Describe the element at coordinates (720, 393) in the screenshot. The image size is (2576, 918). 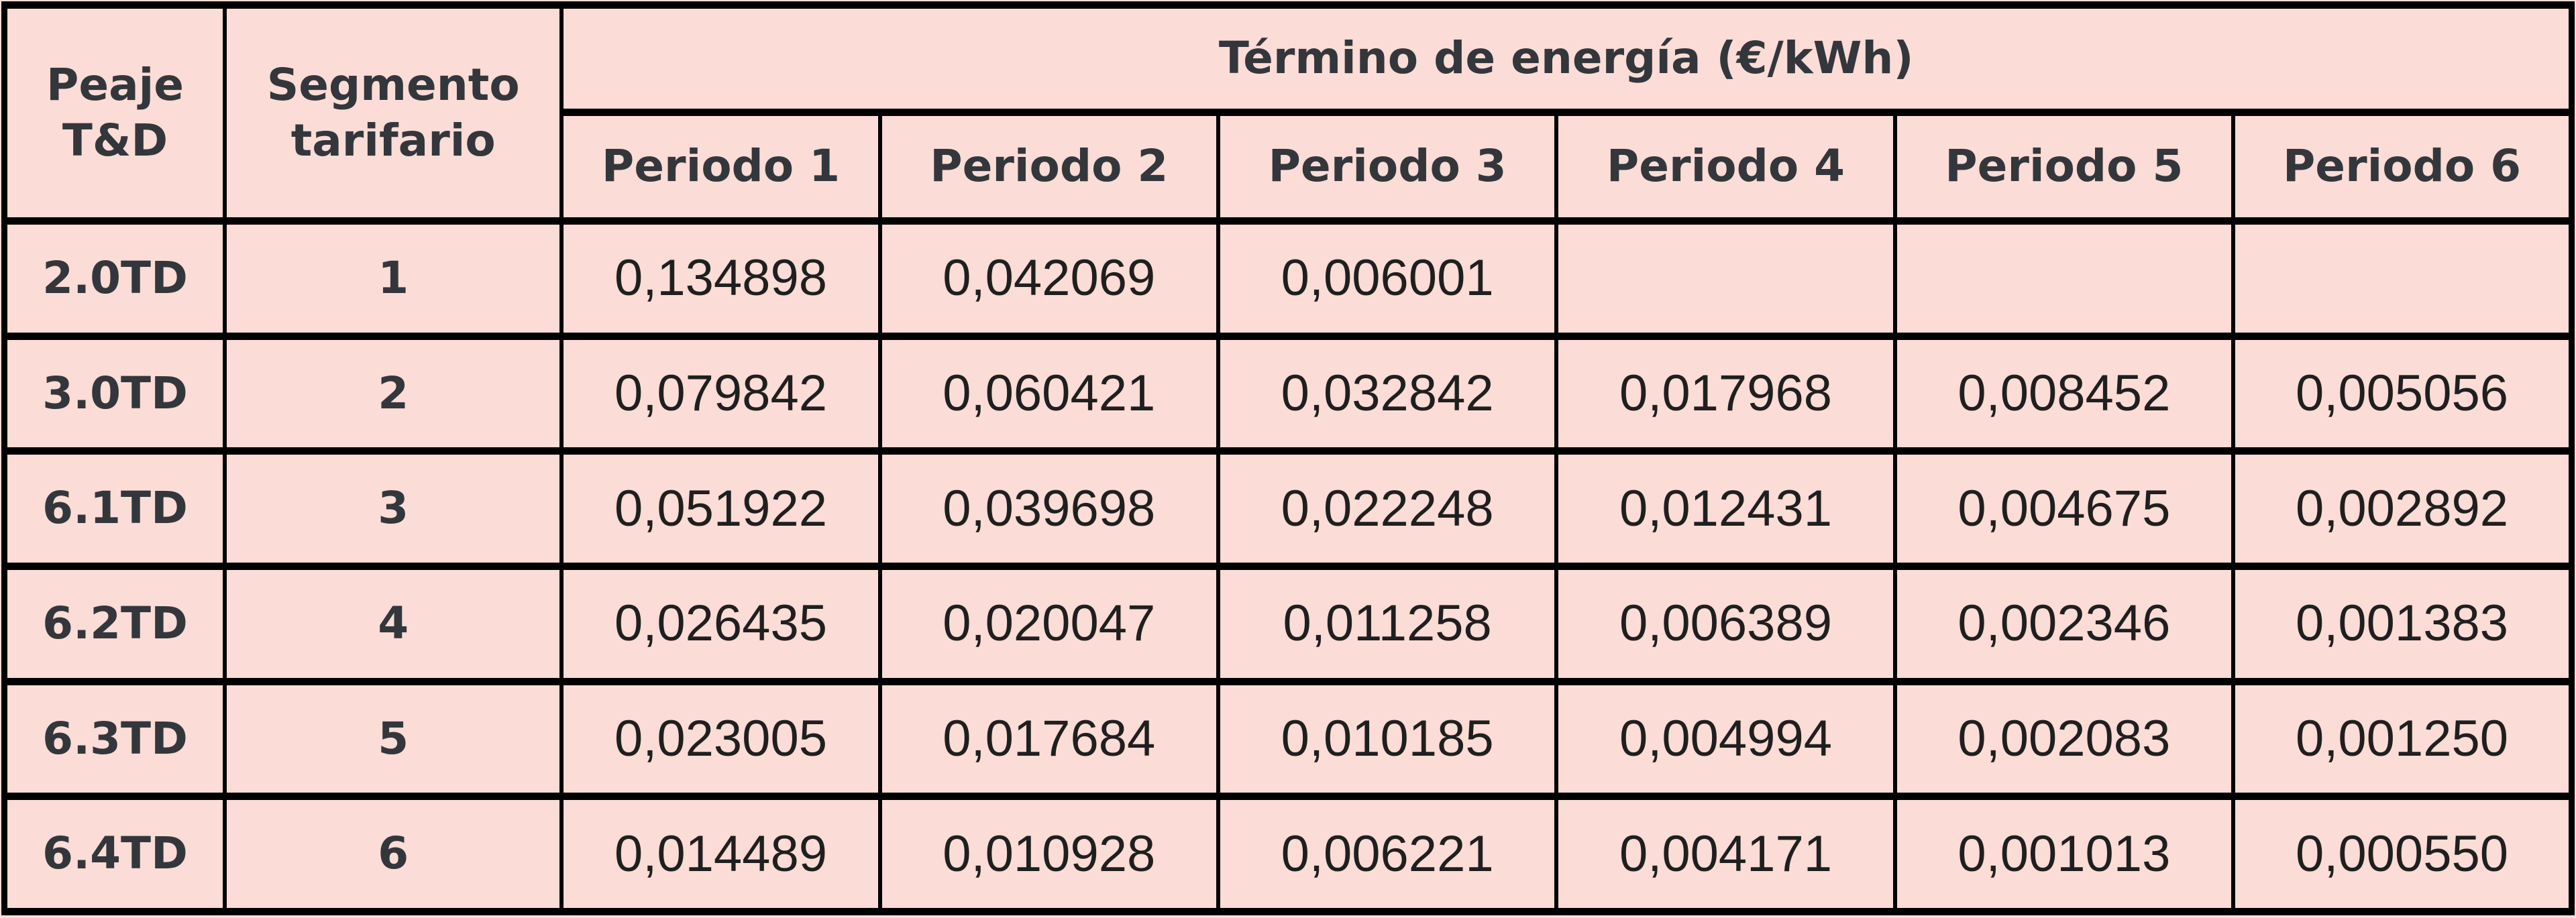
I see `value-cell: 0,079842` at that location.